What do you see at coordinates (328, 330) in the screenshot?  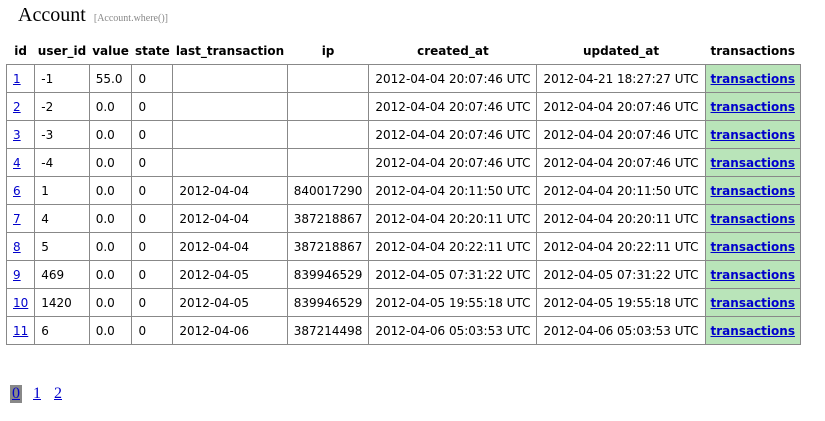 I see `cell-ip: 387214498` at bounding box center [328, 330].